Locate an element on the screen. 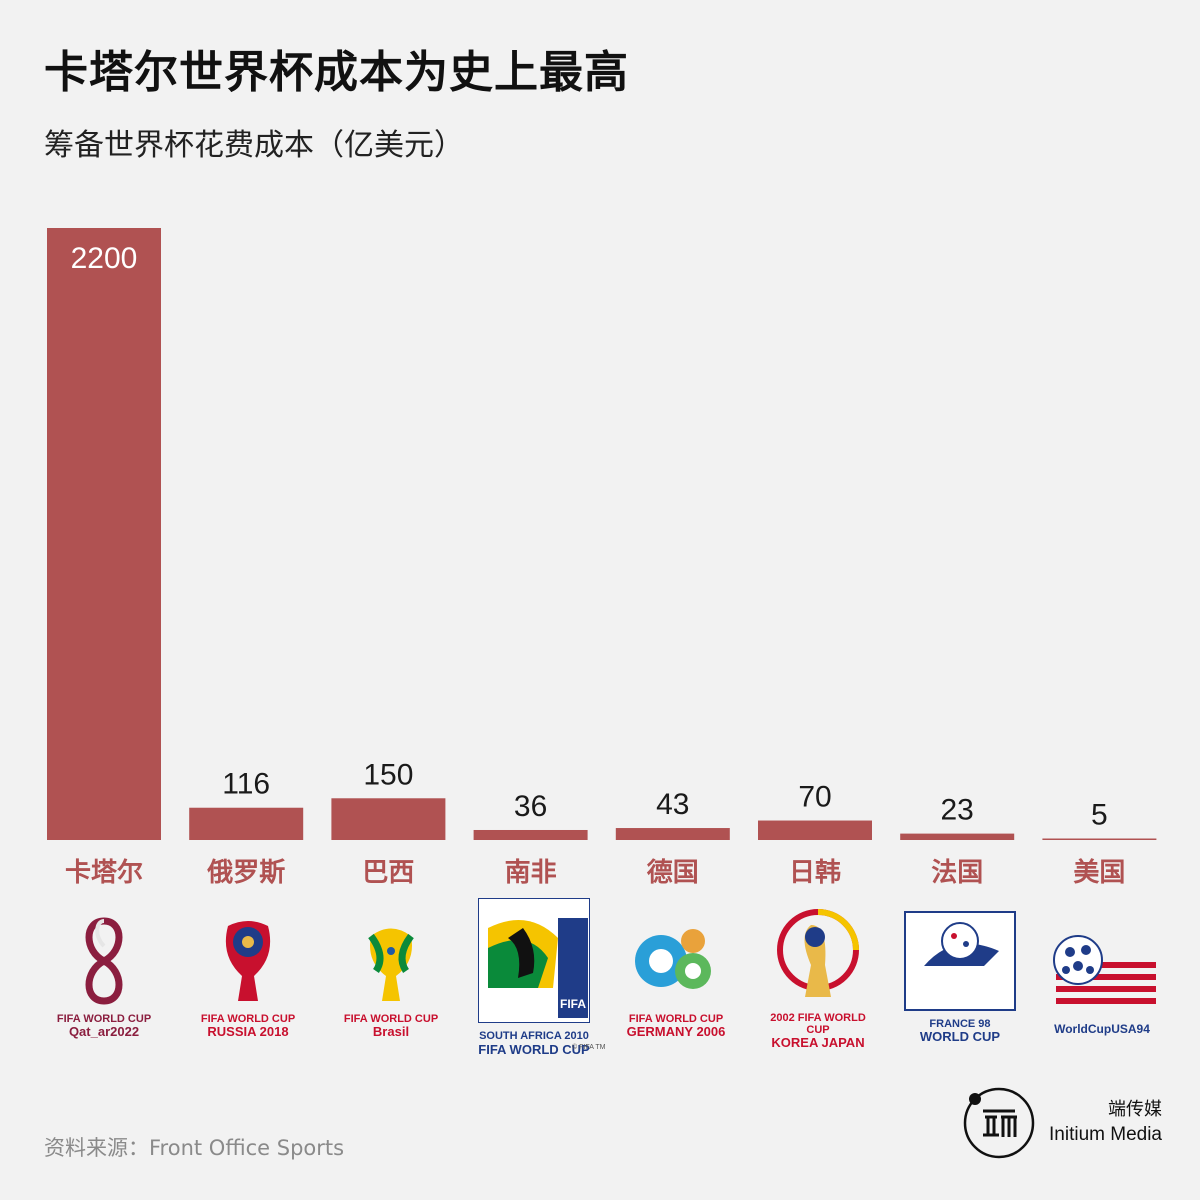 This screenshot has height=1200, width=1200. brasil-2014-logo-icon: FIFA WORLD CUP Brasil is located at coordinates (391, 977).